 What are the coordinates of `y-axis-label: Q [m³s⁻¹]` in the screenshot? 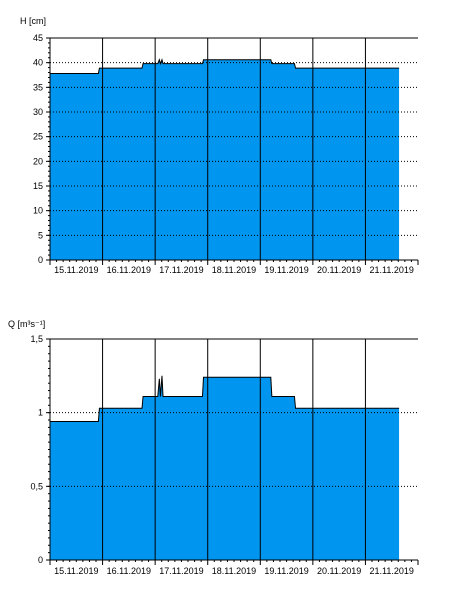 It's located at (26, 324).